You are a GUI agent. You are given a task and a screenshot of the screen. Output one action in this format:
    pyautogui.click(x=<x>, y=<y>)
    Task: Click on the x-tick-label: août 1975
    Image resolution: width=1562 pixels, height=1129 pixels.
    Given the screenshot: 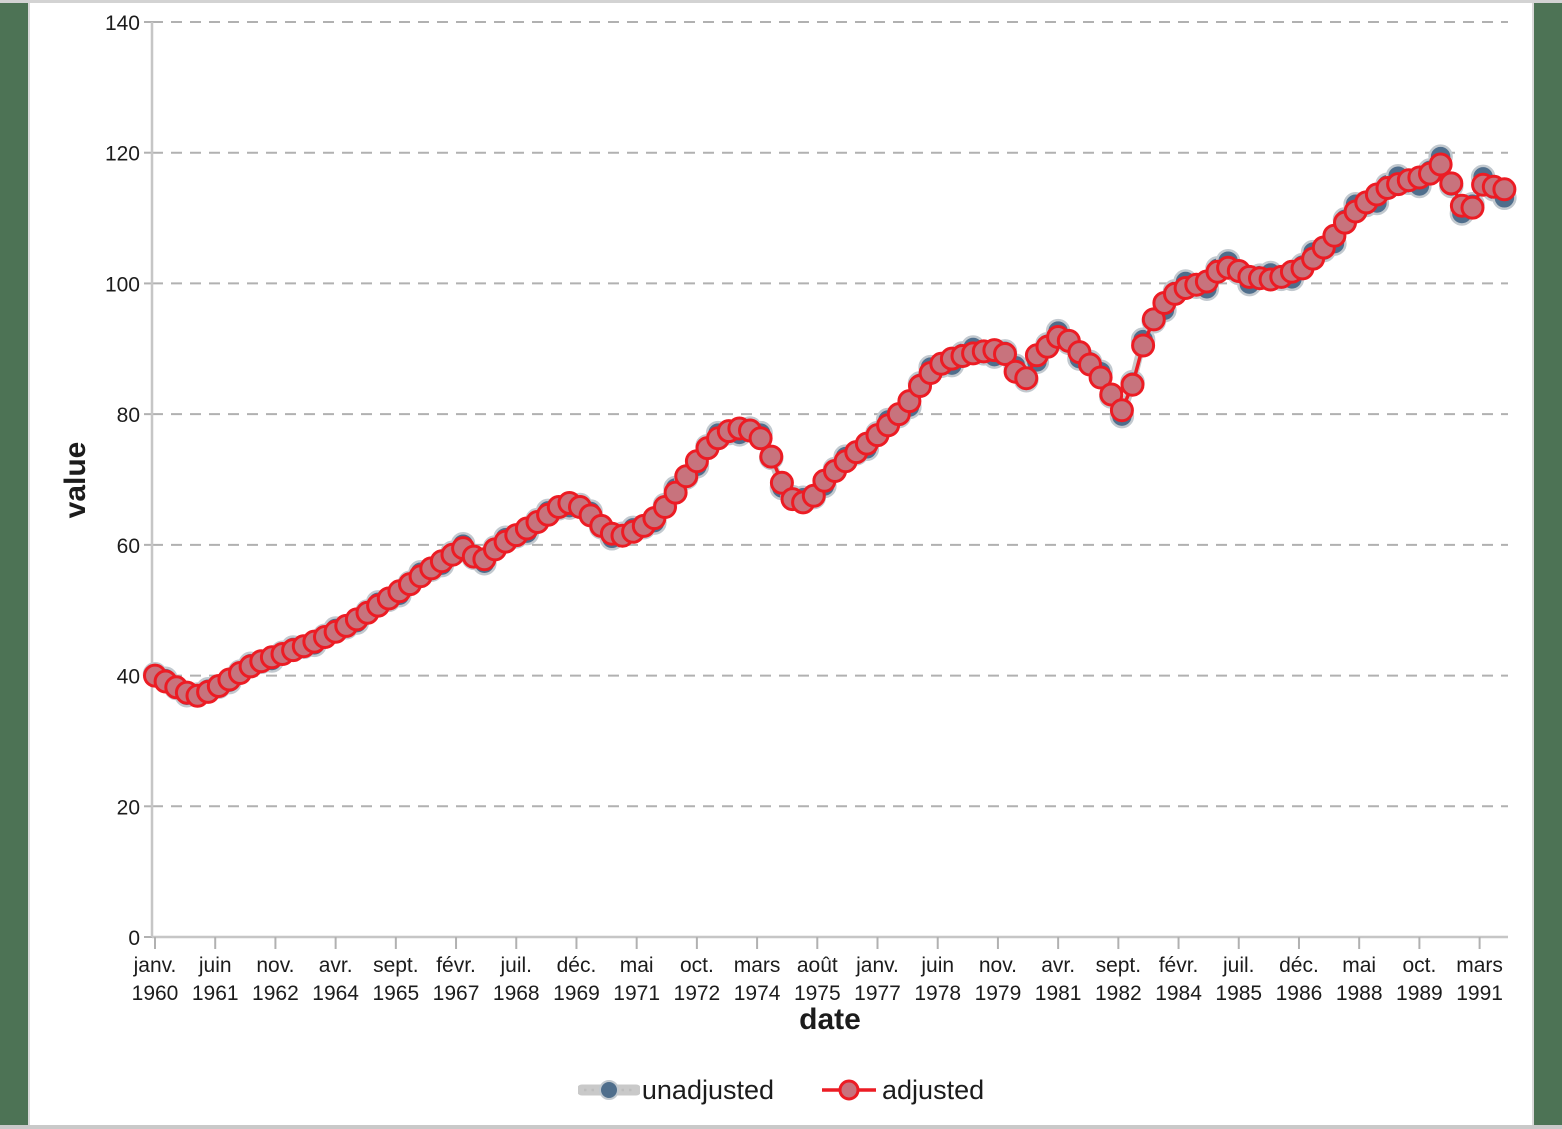 What is the action you would take?
    pyautogui.click(x=817, y=979)
    